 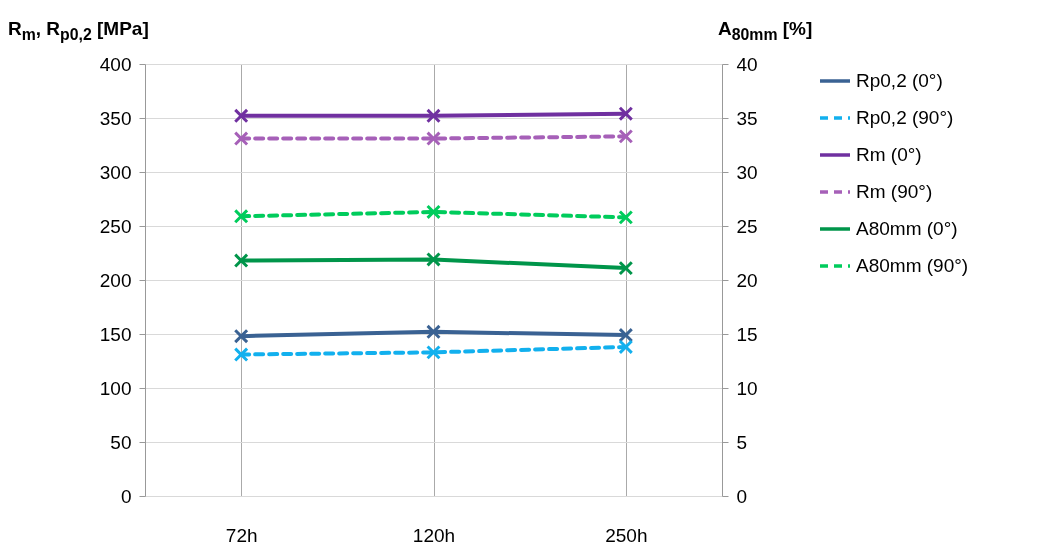 What do you see at coordinates (742, 496) in the screenshot?
I see `y2-tick-label: 0` at bounding box center [742, 496].